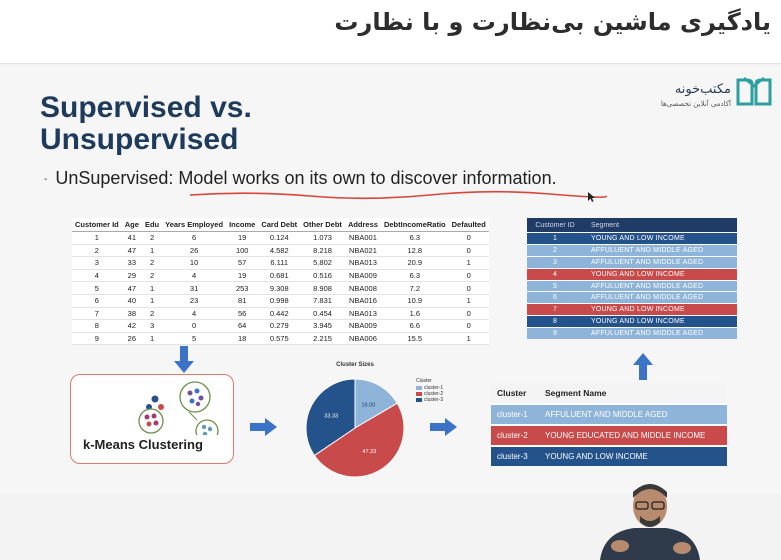 This screenshot has width=781, height=560. What do you see at coordinates (331, 416) in the screenshot?
I see `pie-data-label: 33.33` at bounding box center [331, 416].